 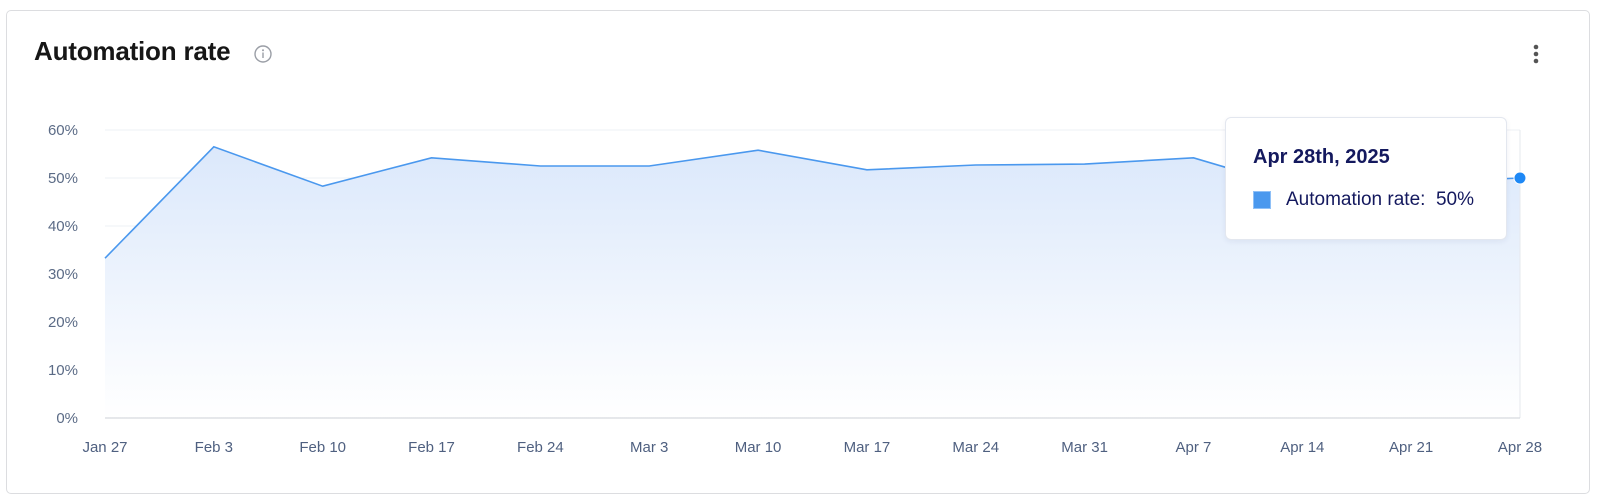 I want to click on x-tick-label: Mar 31, so click(x=1084, y=447).